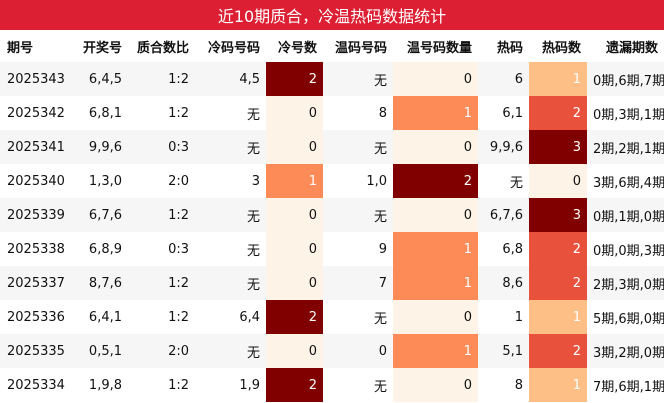  I want to click on table-row: 2025338 6,8,9 0:3 无 0 9 1 6,8 2 0期,0期,3期, so click(332, 249).